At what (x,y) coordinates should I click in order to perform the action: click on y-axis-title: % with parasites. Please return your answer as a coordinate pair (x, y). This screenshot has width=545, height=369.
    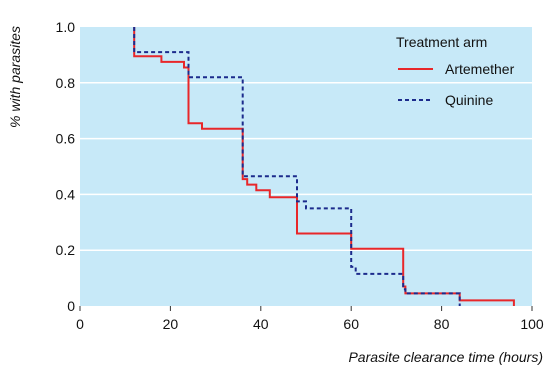
    Looking at the image, I should click on (15, 77).